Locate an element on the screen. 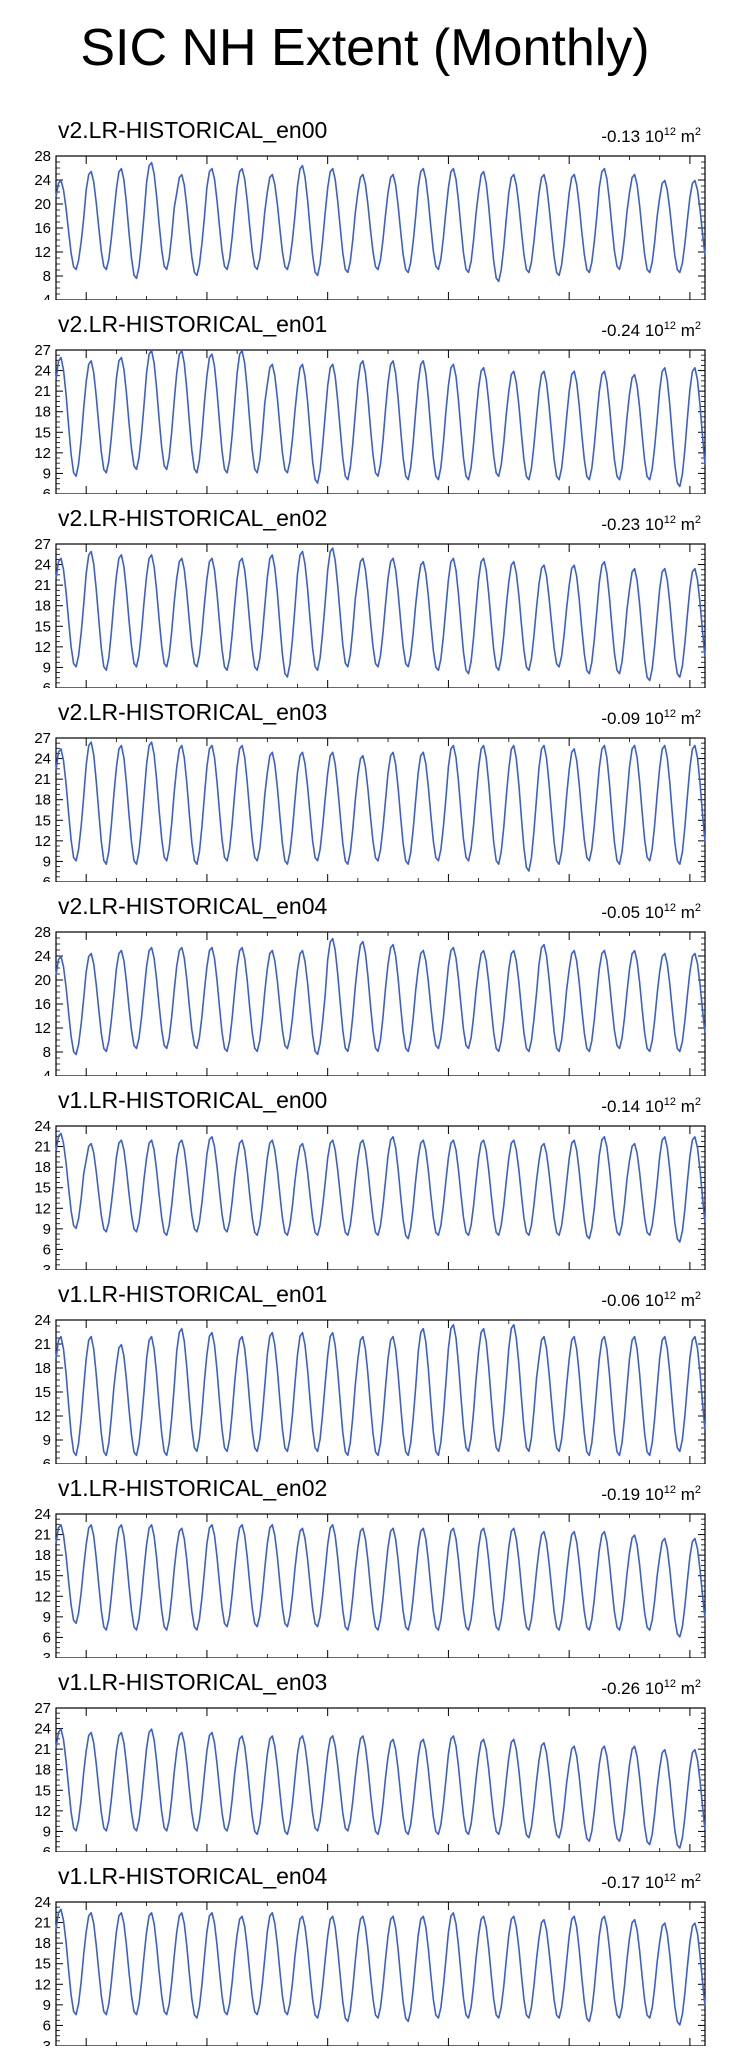 The height and width of the screenshot is (2072, 730). trend-value: -0.09 10 is located at coordinates (632, 718).